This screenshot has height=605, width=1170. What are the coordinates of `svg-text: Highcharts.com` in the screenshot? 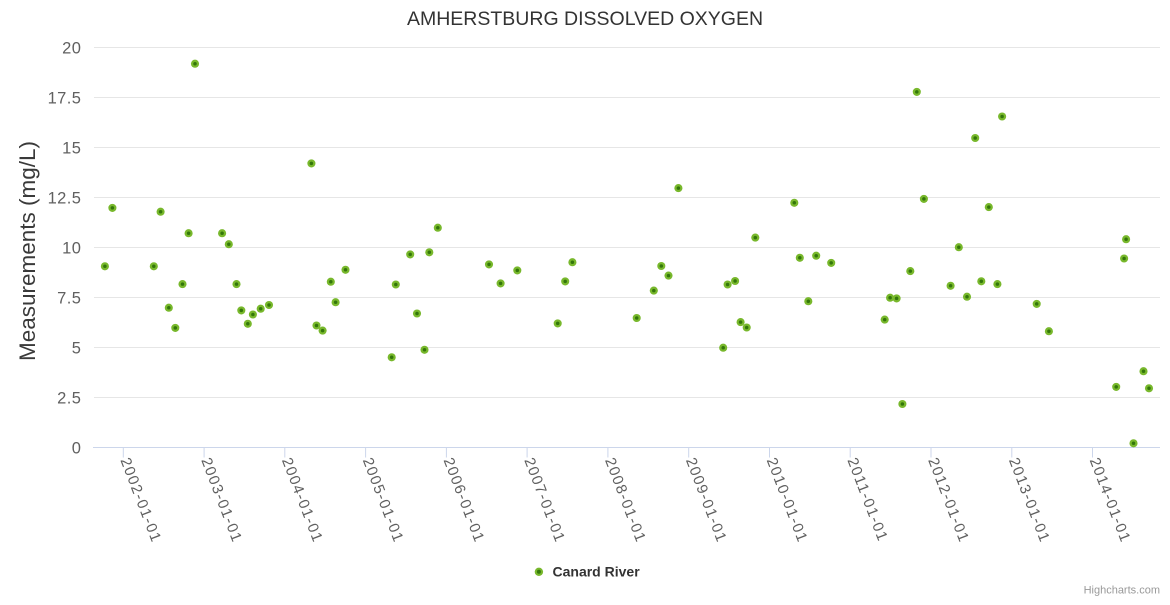 It's located at (1122, 591).